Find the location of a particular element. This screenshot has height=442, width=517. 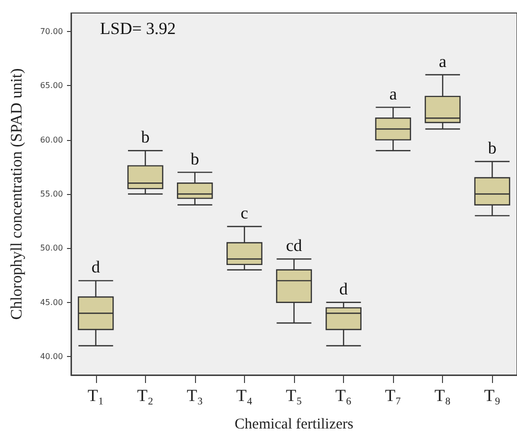

x-tick-label: T₆ is located at coordinates (343, 395).